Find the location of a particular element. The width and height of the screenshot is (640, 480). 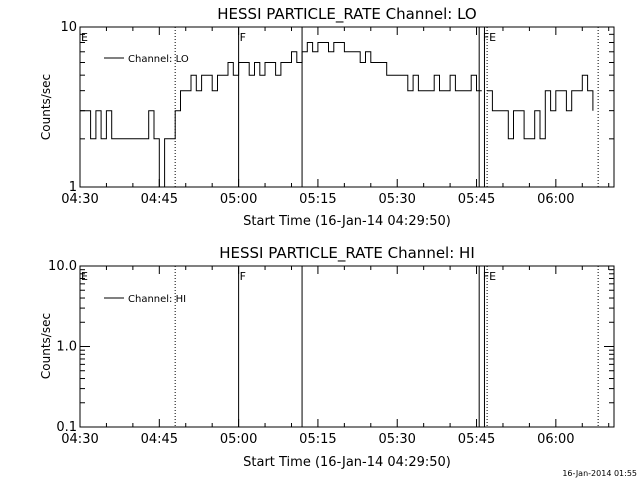

panel-lo-x-tick-label-5: 05:45 is located at coordinates (476, 199).